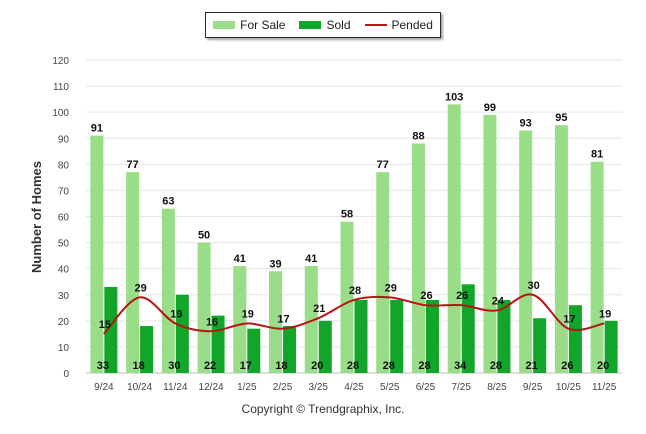 The image size is (646, 434). What do you see at coordinates (375, 25) in the screenshot?
I see `legend-swatch-pended` at bounding box center [375, 25].